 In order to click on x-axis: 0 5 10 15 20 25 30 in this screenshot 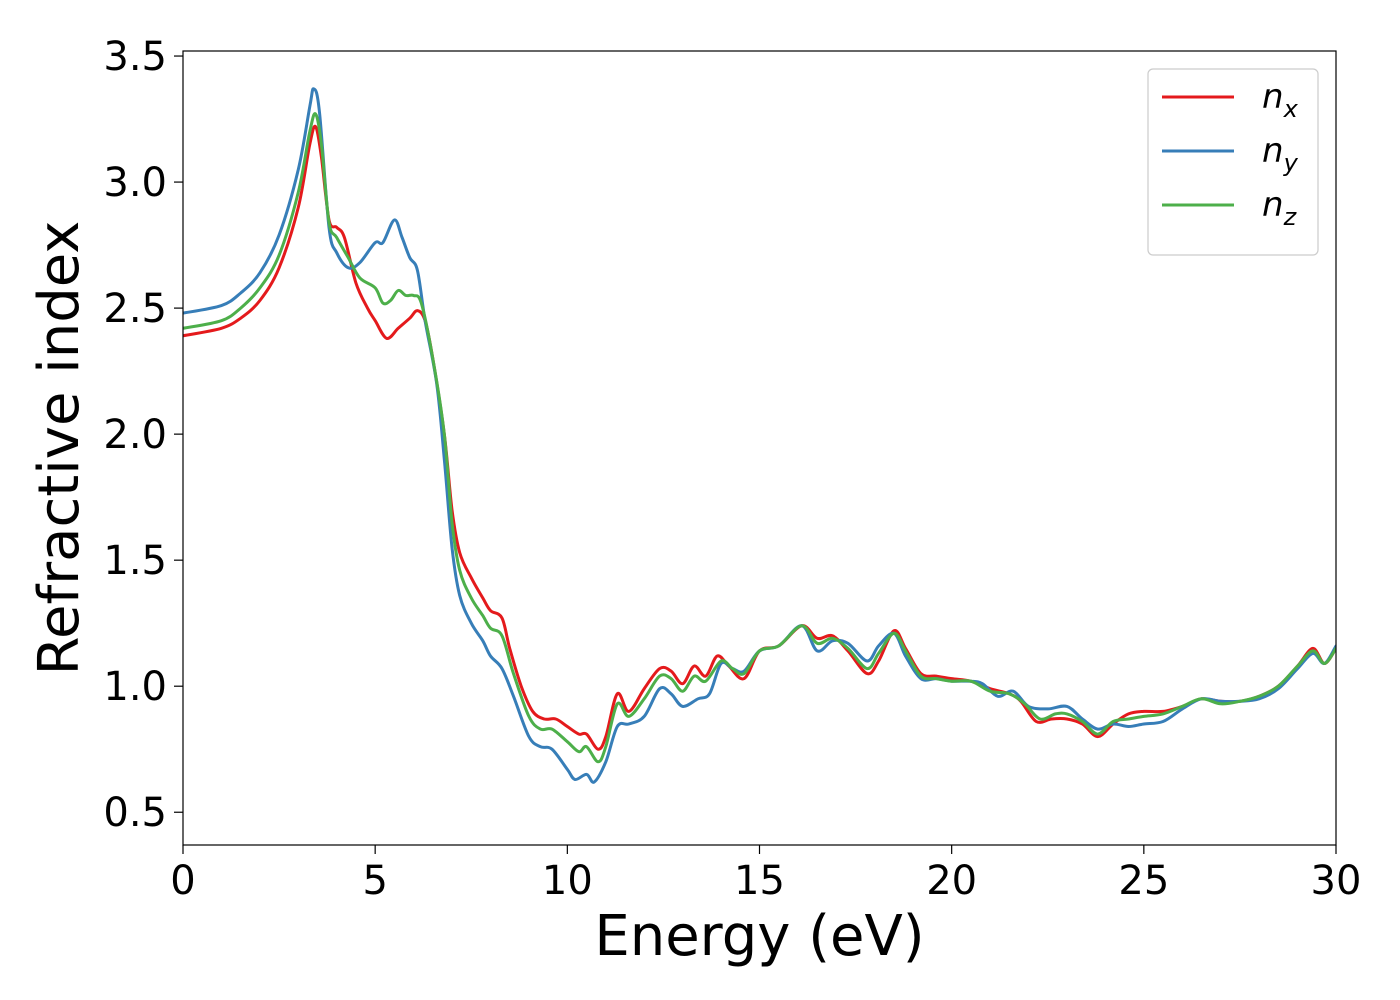, I will do `click(765, 874)`.